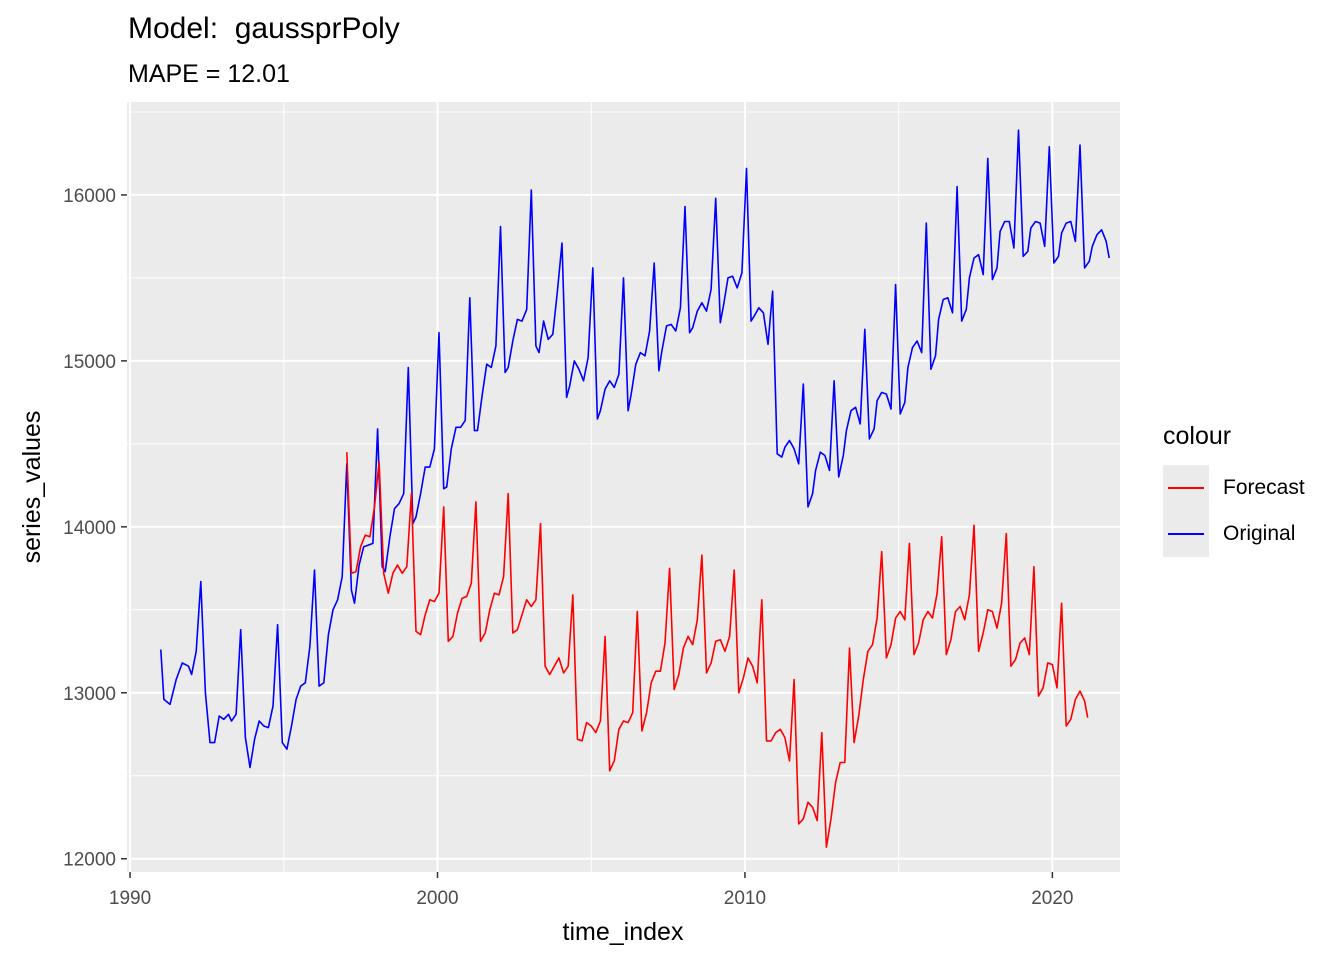 Image resolution: width=1344 pixels, height=960 pixels. I want to click on chart-subtitle: MAPE = 12.01, so click(209, 74).